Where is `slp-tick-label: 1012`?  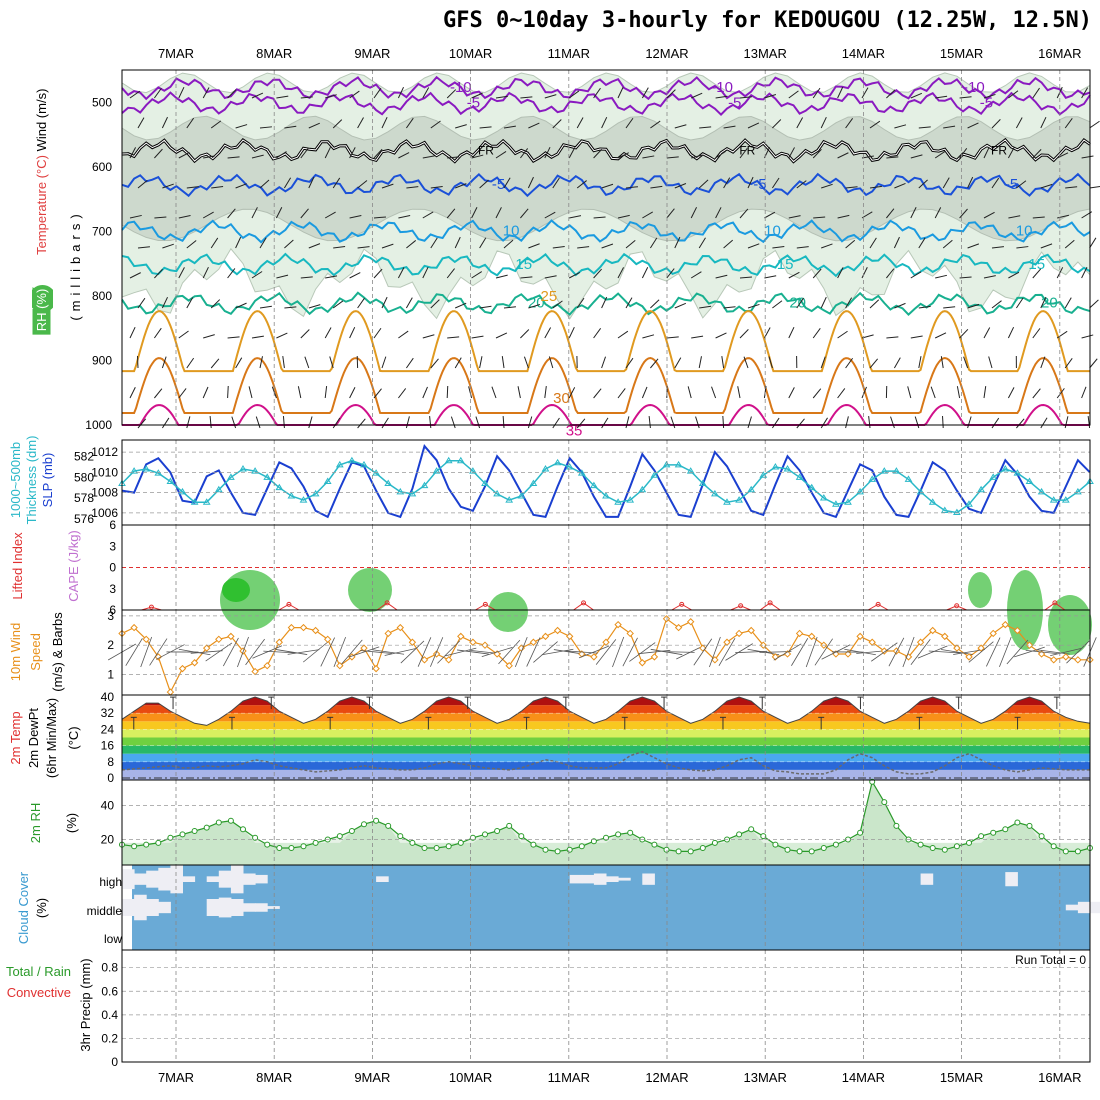
slp-tick-label: 1012 is located at coordinates (104, 452).